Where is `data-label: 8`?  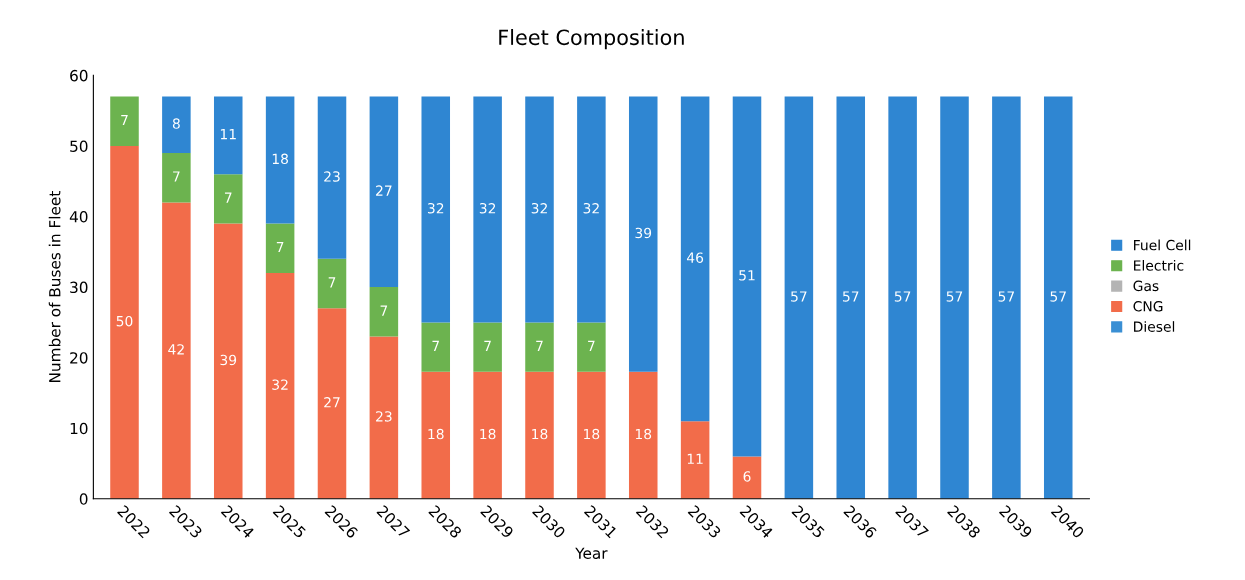 data-label: 8 is located at coordinates (176, 123).